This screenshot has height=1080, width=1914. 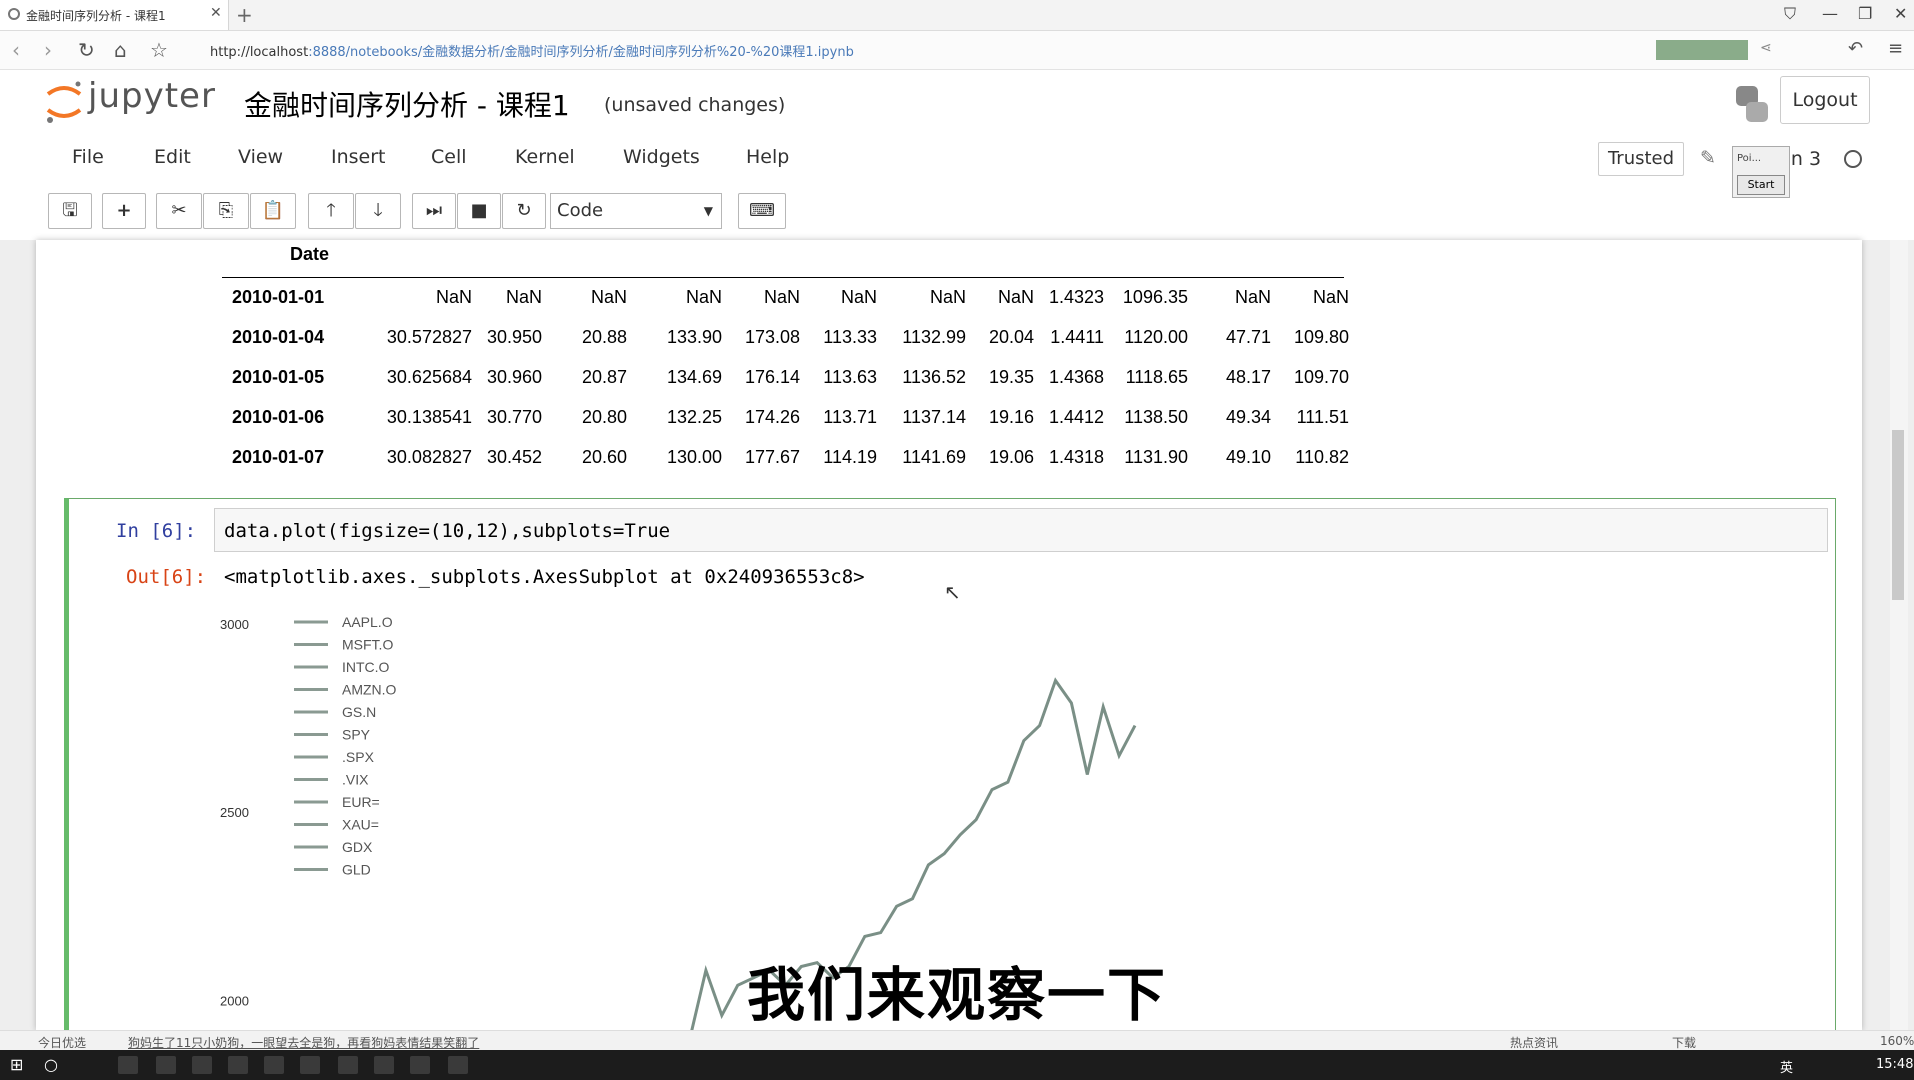 What do you see at coordinates (1901, 13) in the screenshot?
I see `close-window-icon: ✕` at bounding box center [1901, 13].